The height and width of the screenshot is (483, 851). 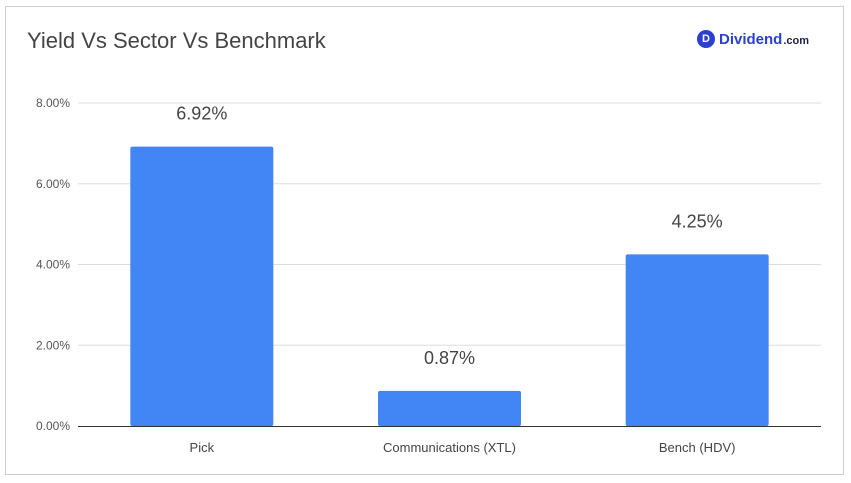 I want to click on data-label: 0.87%, so click(x=449, y=358).